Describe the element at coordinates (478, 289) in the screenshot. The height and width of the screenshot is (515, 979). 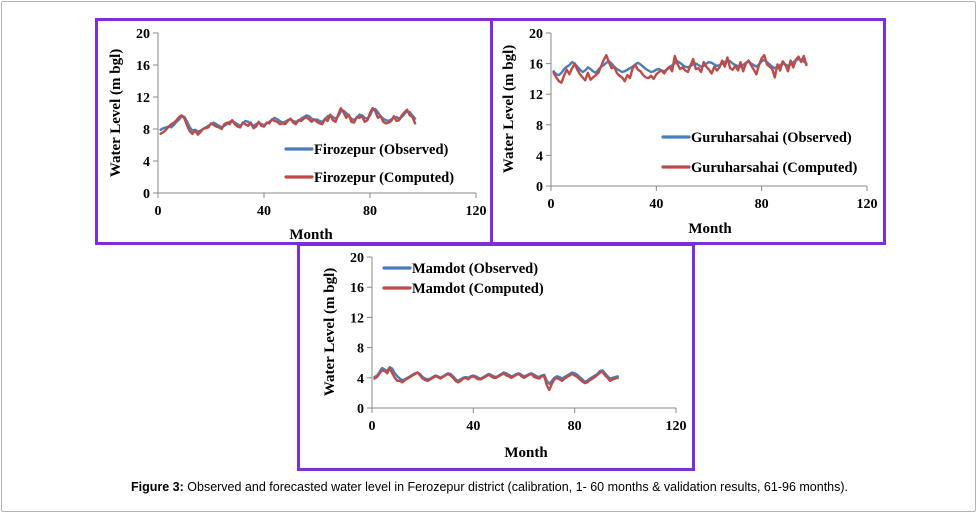
I see `legend-label: Mamdot (Computed)` at that location.